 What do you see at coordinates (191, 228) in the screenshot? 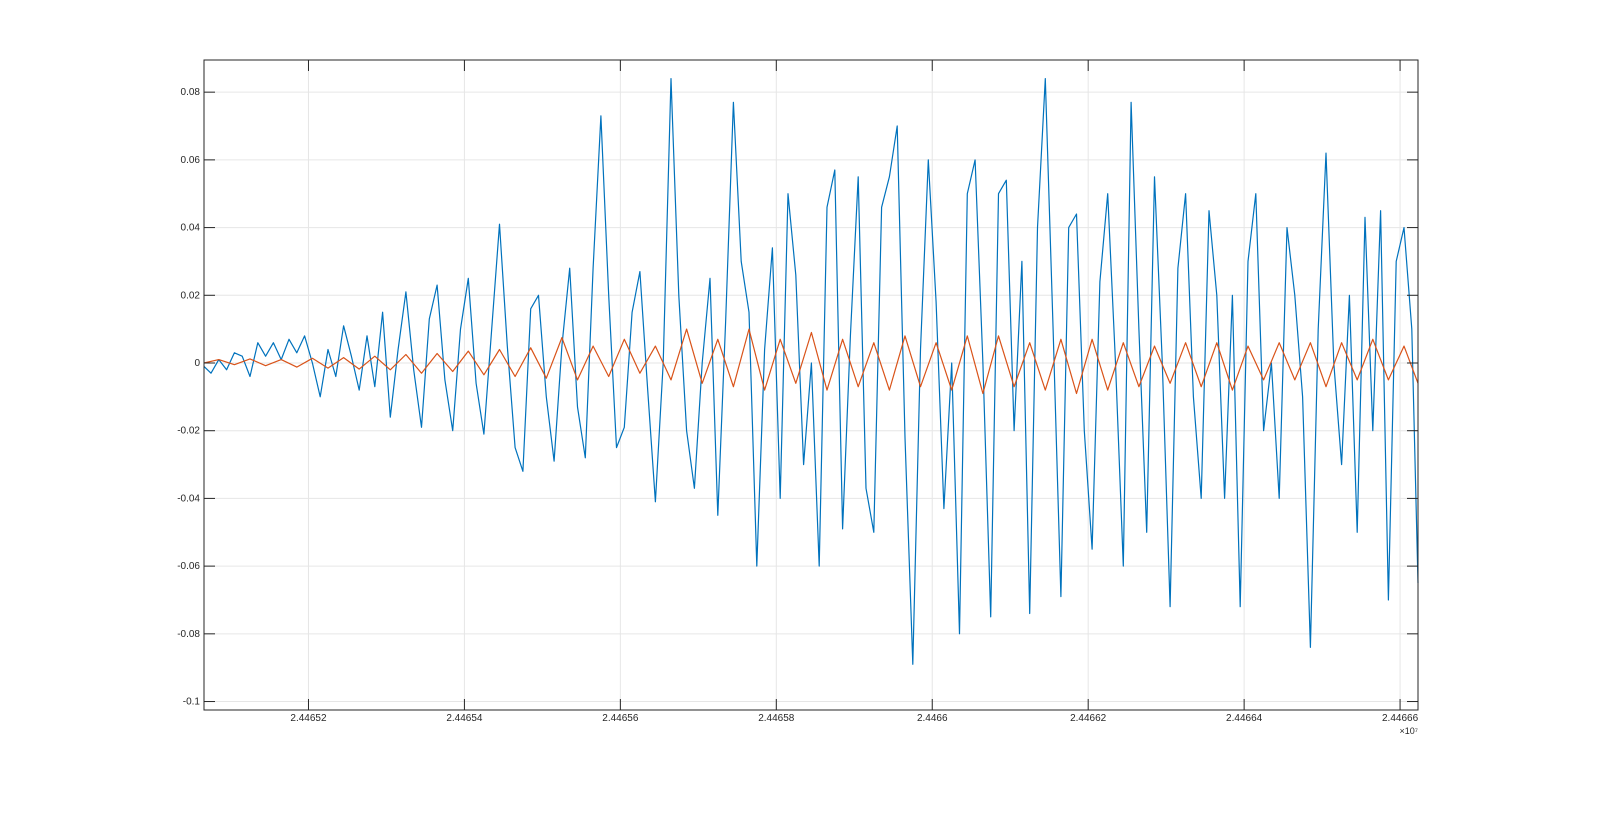
I see `y-tick-label: 0.04` at bounding box center [191, 228].